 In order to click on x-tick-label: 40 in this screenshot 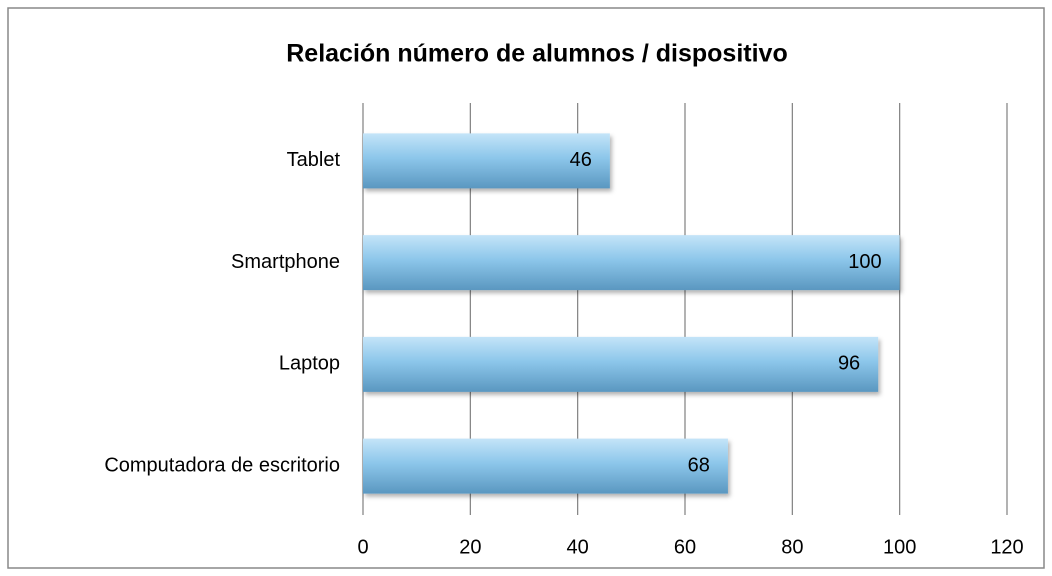, I will do `click(578, 547)`.